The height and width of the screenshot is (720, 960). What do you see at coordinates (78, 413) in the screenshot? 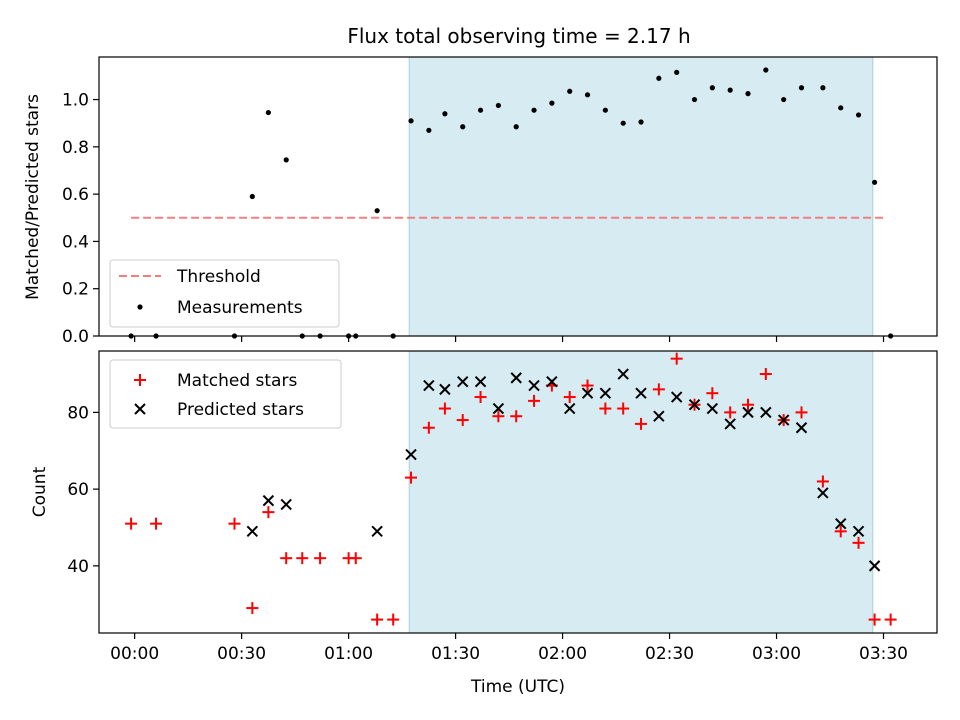
I see `count-y-tick-label: 80` at bounding box center [78, 413].